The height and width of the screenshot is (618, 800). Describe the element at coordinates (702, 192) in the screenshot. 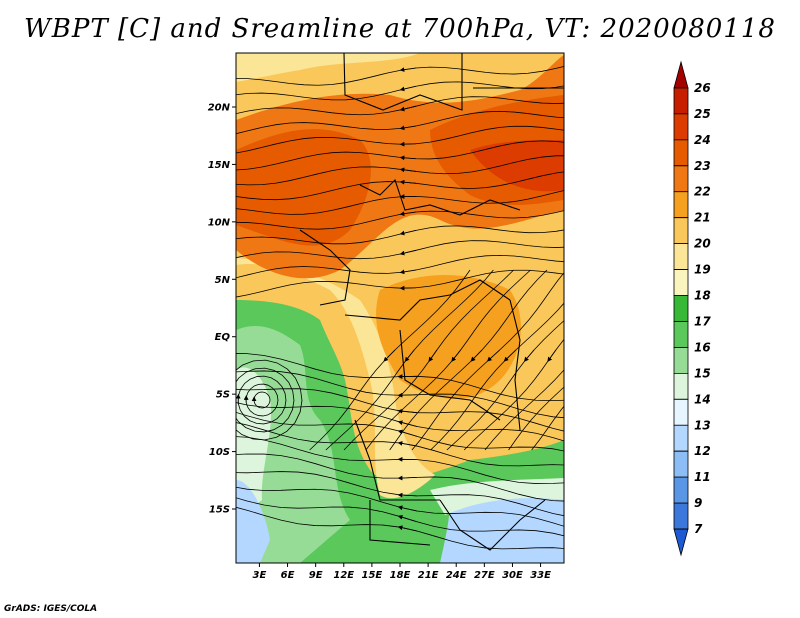

I see `colorbar-label: 22` at that location.